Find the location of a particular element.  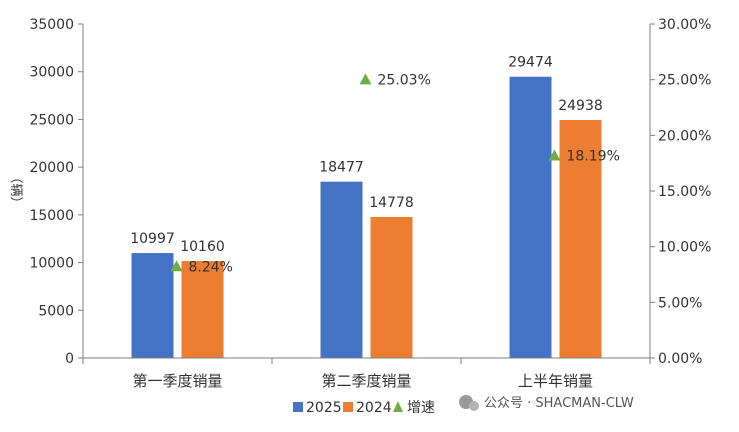

right-tick-label: 0.00% is located at coordinates (680, 359).